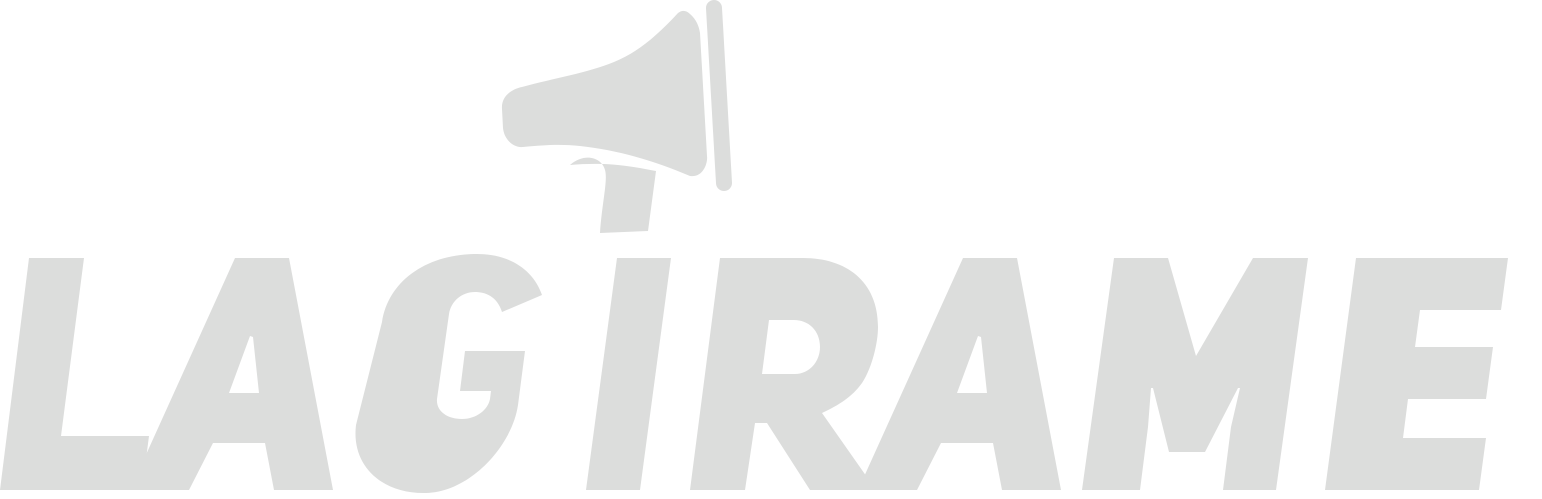 The image size is (1542, 499). What do you see at coordinates (613, 195) in the screenshot?
I see `megaphone-handle` at bounding box center [613, 195].